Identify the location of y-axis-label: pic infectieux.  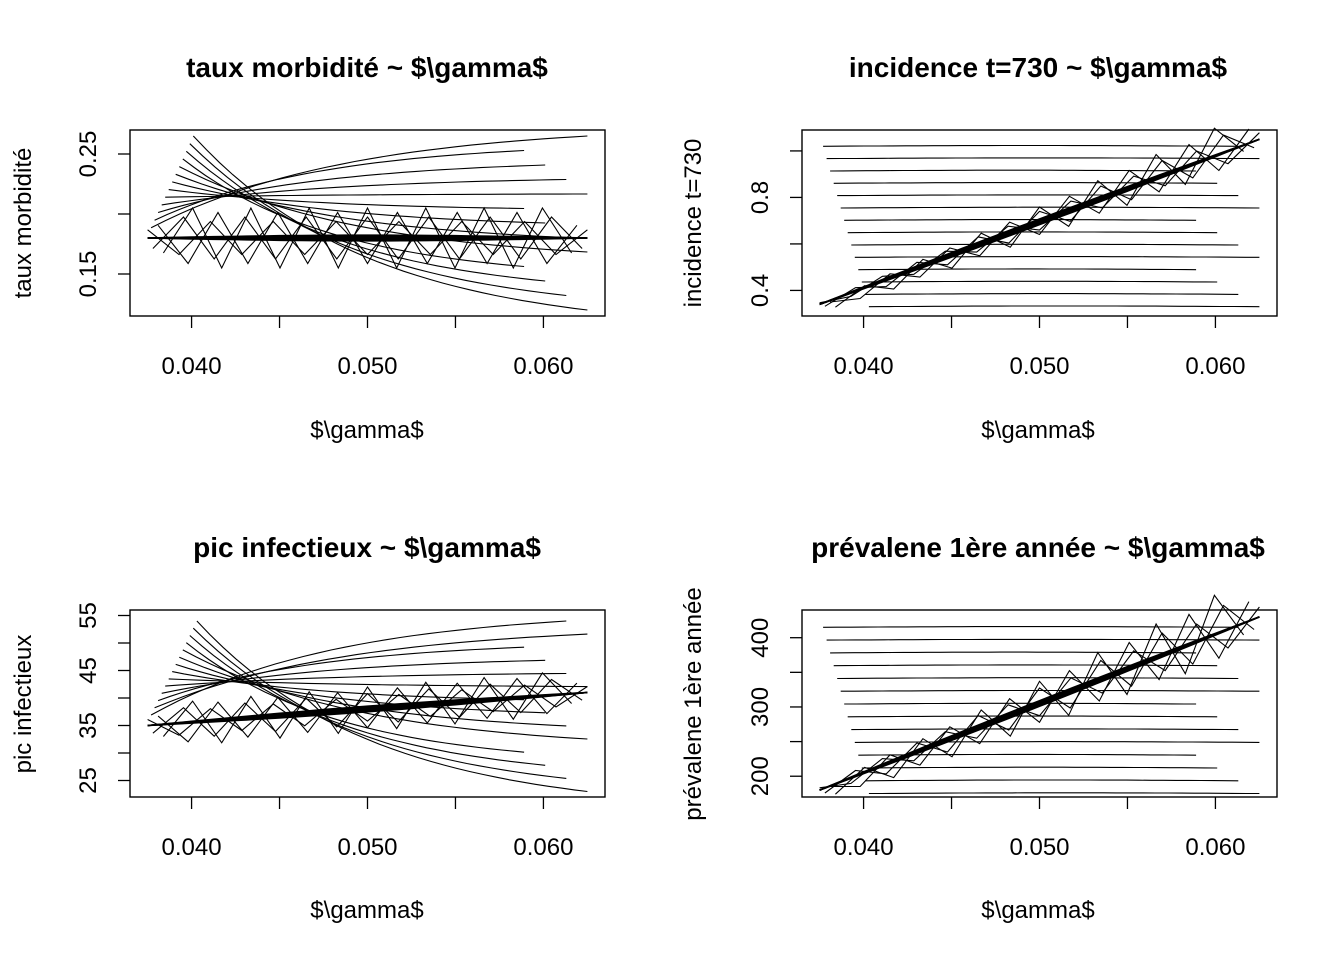
(23, 704).